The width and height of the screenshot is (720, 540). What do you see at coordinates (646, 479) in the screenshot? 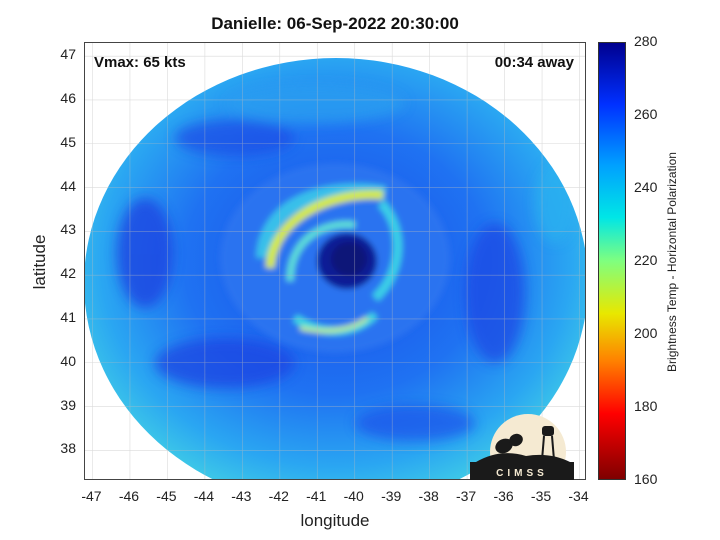
I see `colorbar-tick-label: 160` at bounding box center [646, 479].